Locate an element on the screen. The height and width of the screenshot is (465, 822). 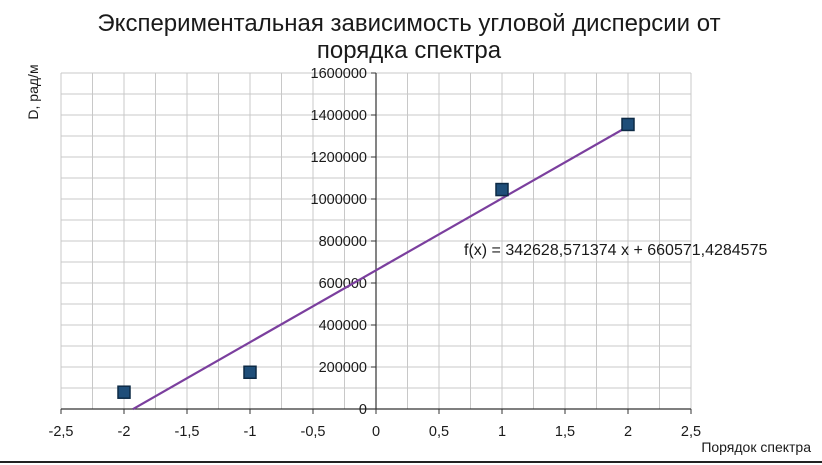
x-tick-label: -2,5 is located at coordinates (61, 432).